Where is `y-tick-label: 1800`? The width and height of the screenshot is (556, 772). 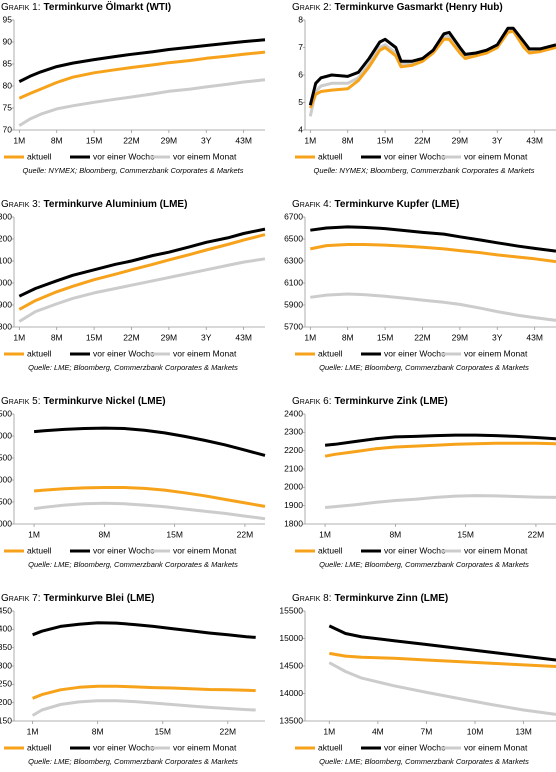 y-tick-label: 1800 is located at coordinates (293, 523).